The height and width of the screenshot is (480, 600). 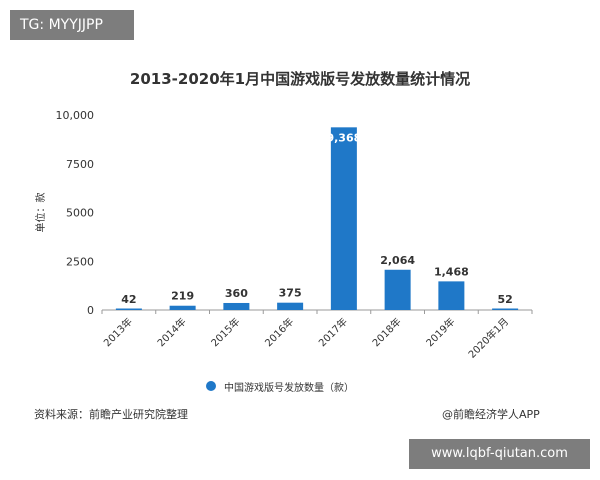 I want to click on data-label: 9,368, so click(x=343, y=137).